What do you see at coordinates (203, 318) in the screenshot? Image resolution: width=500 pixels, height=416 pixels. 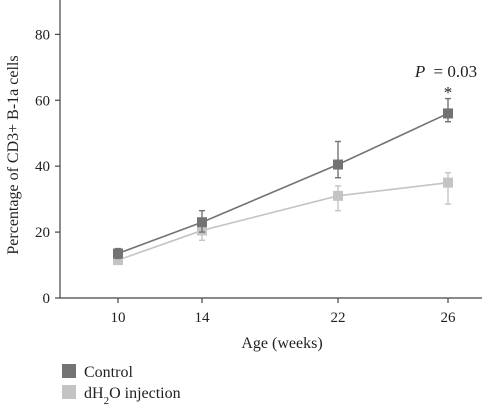 I see `x-tick-label: 14` at bounding box center [203, 318].